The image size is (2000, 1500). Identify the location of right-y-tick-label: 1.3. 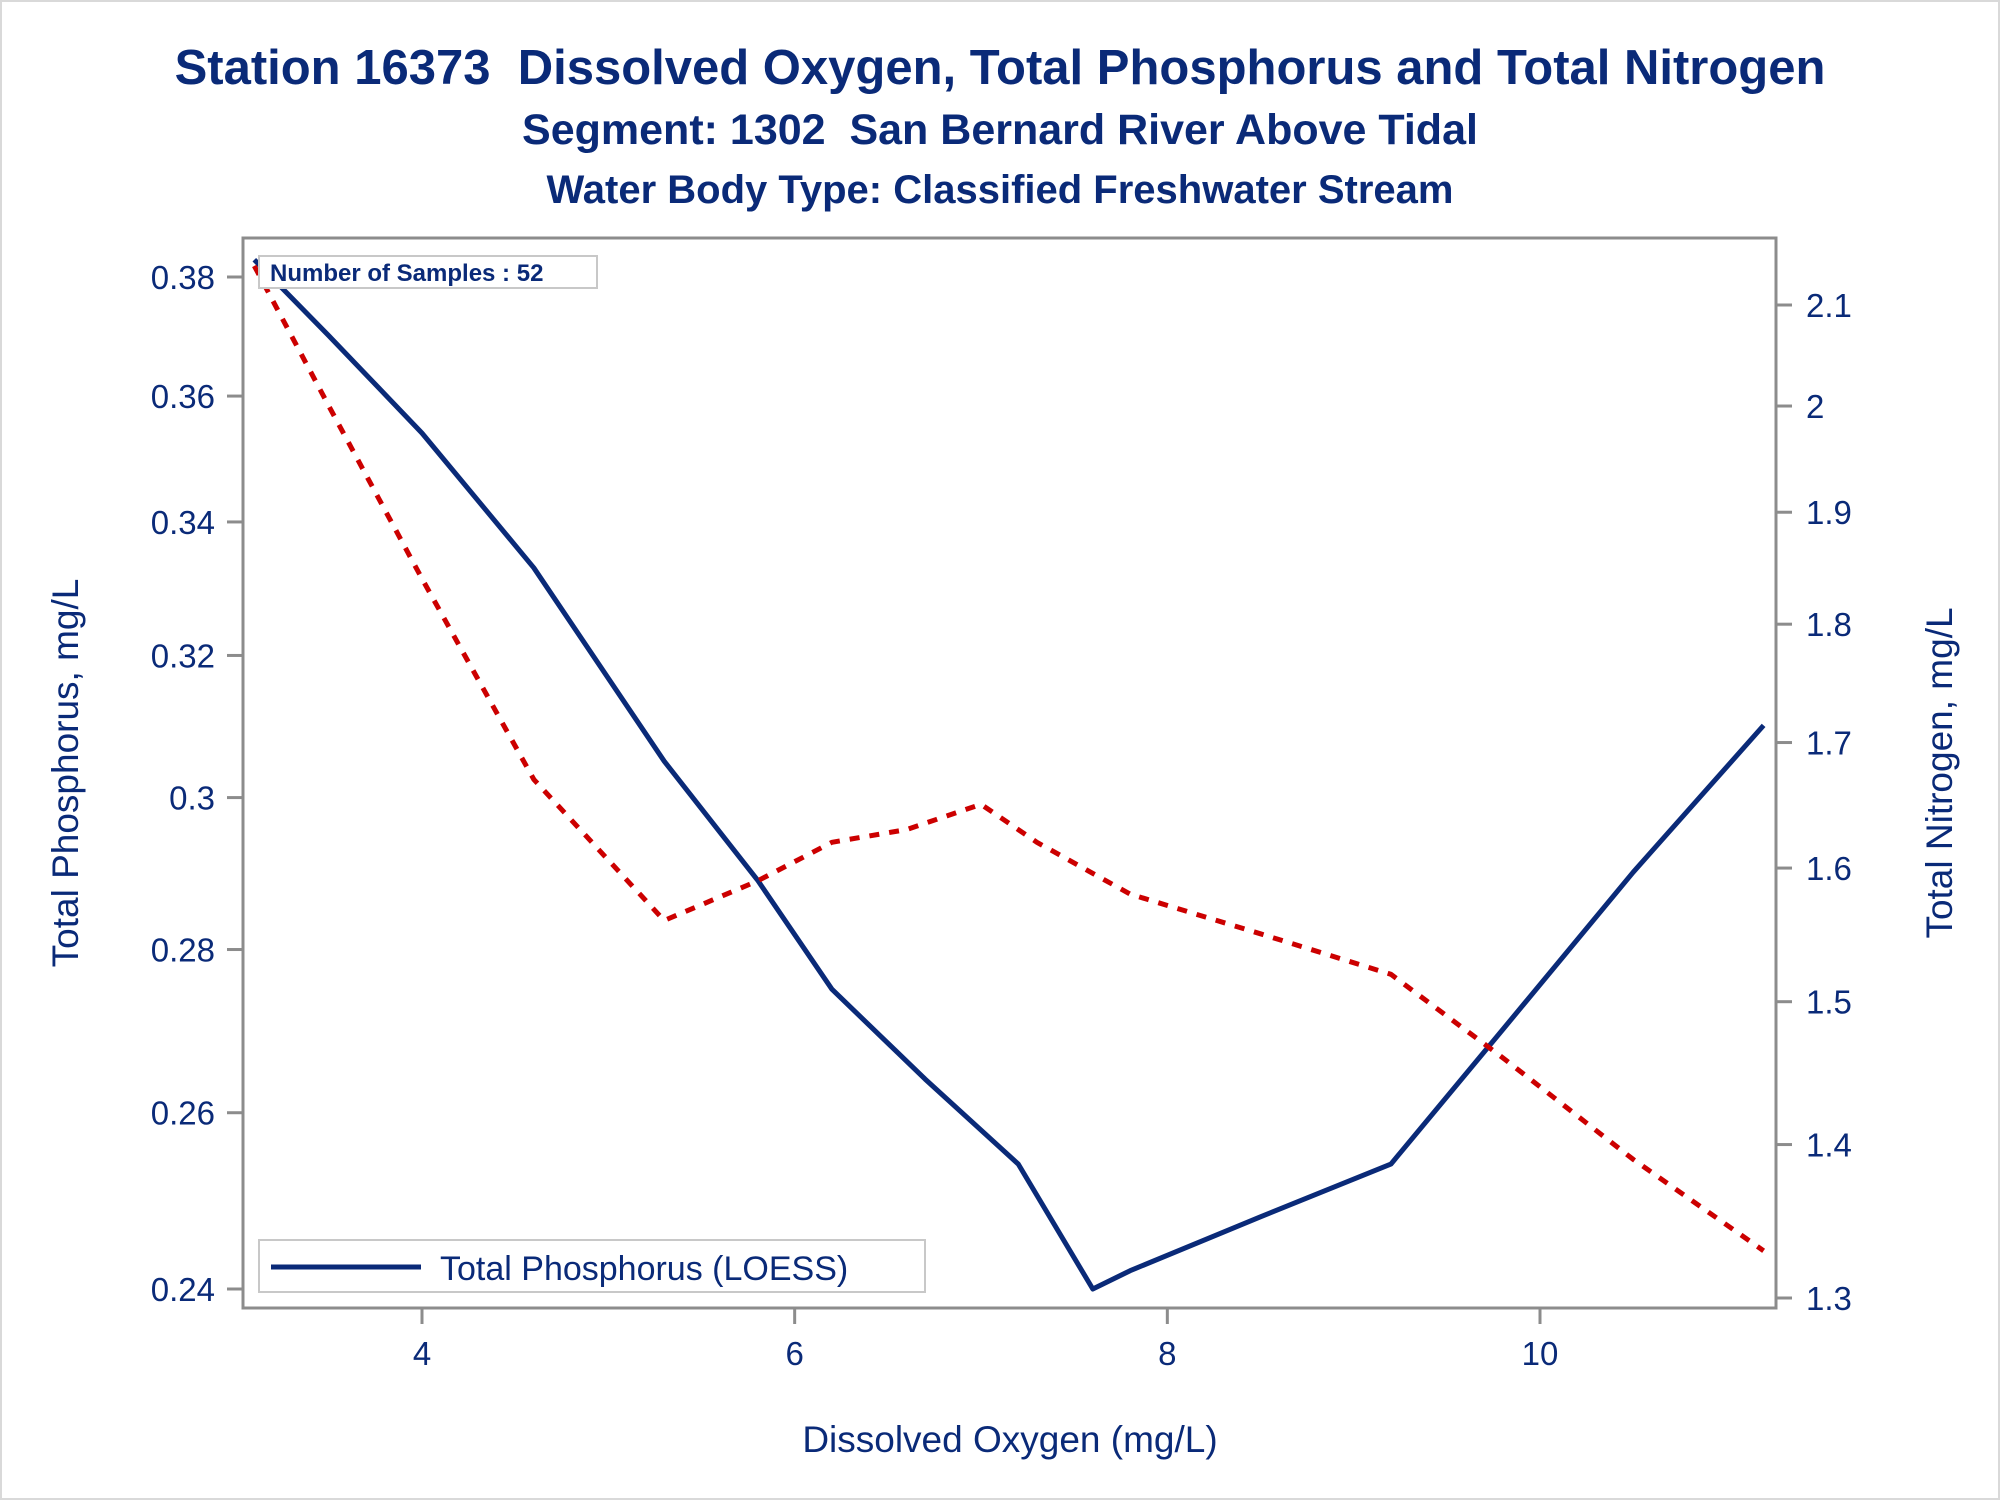
(1829, 1298).